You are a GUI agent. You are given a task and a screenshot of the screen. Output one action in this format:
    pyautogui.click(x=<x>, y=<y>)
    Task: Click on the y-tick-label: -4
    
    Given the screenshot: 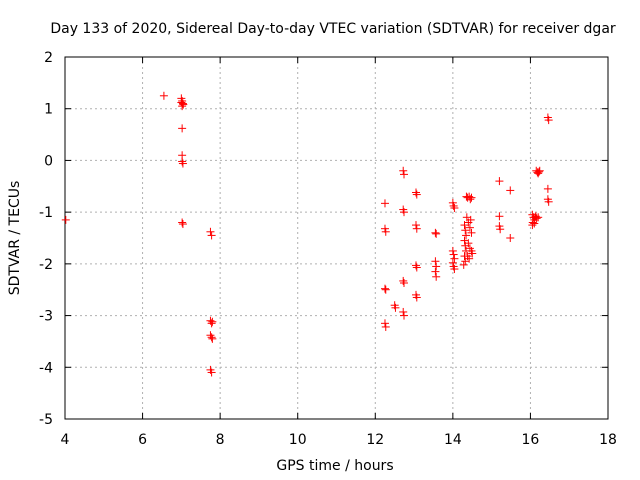 What is the action you would take?
    pyautogui.click(x=46, y=368)
    